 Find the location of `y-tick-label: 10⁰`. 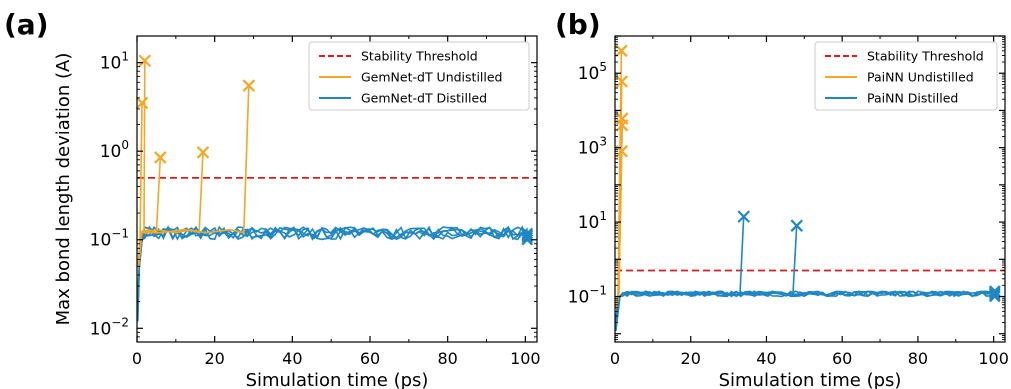

y-tick-label: 10⁰ is located at coordinates (114, 150).